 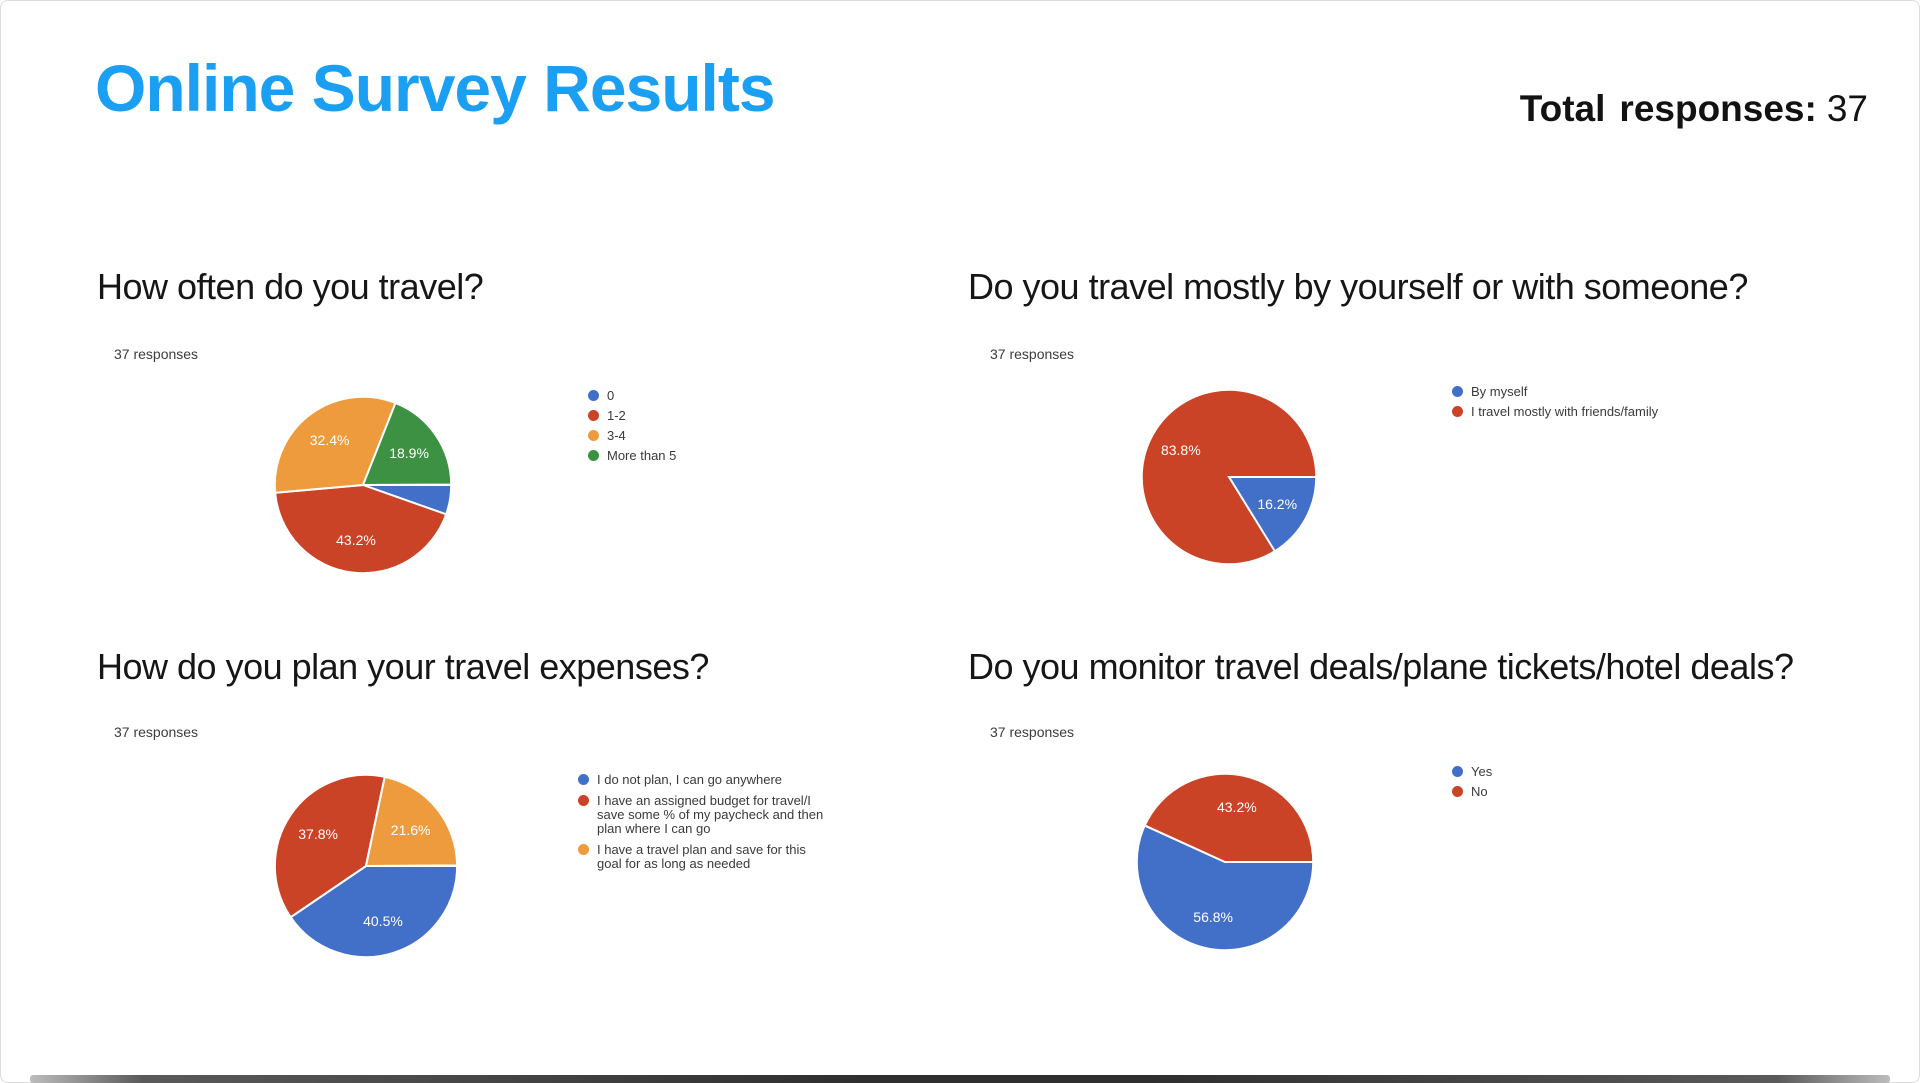 I want to click on total-label: Total, so click(x=1562, y=108).